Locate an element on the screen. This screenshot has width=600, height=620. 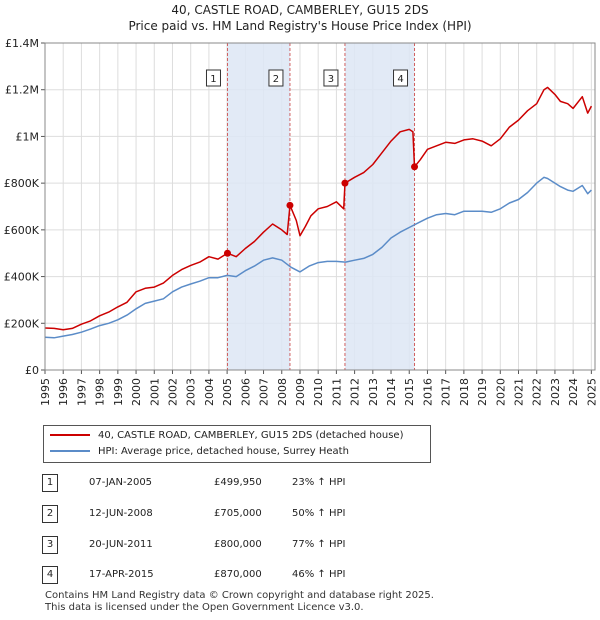
x-tick-label: 2000 is located at coordinates (136, 392).